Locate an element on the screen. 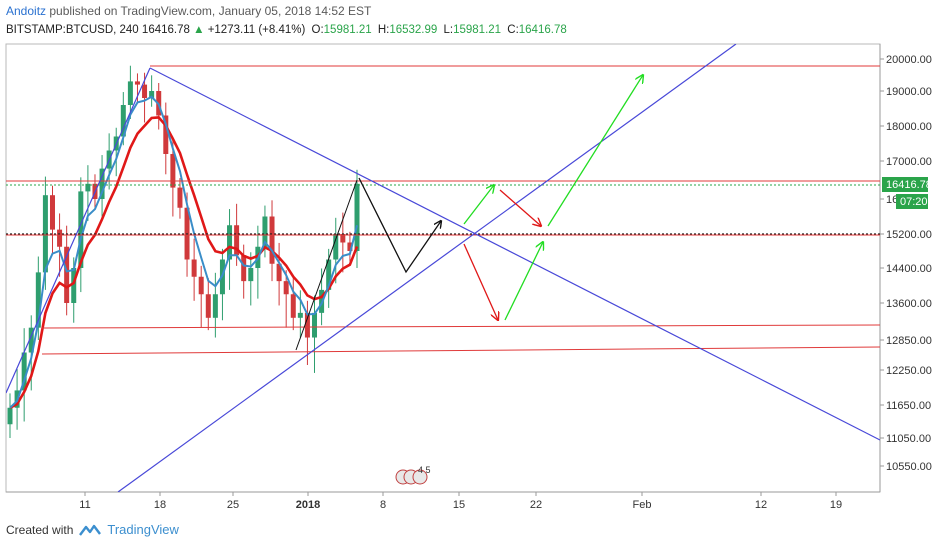 The width and height of the screenshot is (932, 550). countdown-label: 07:20 is located at coordinates (914, 202).